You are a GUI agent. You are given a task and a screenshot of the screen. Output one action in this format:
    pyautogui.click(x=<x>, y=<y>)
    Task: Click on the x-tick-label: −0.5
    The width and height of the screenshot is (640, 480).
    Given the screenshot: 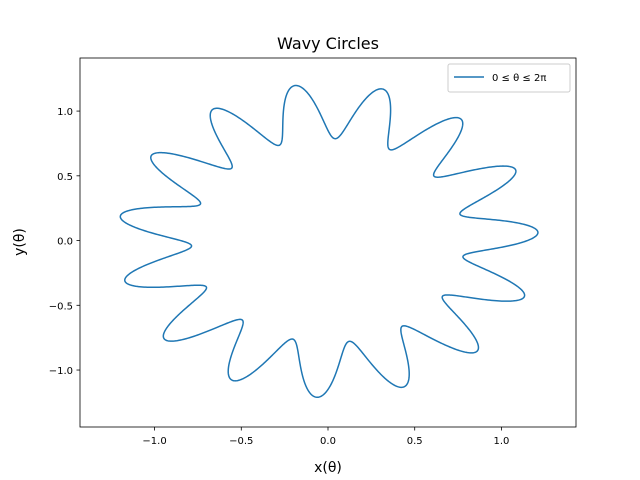 What is the action you would take?
    pyautogui.click(x=241, y=441)
    